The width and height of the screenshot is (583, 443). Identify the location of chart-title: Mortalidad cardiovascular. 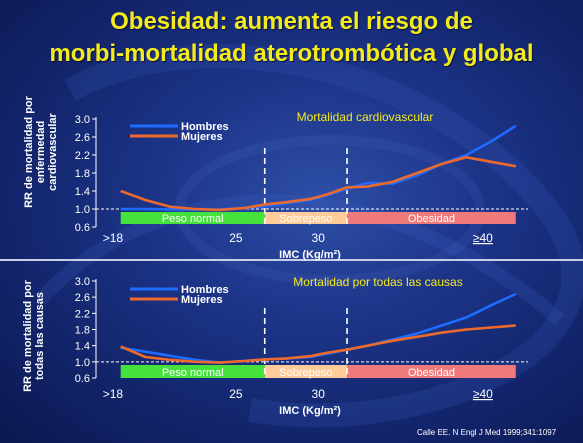
(365, 117).